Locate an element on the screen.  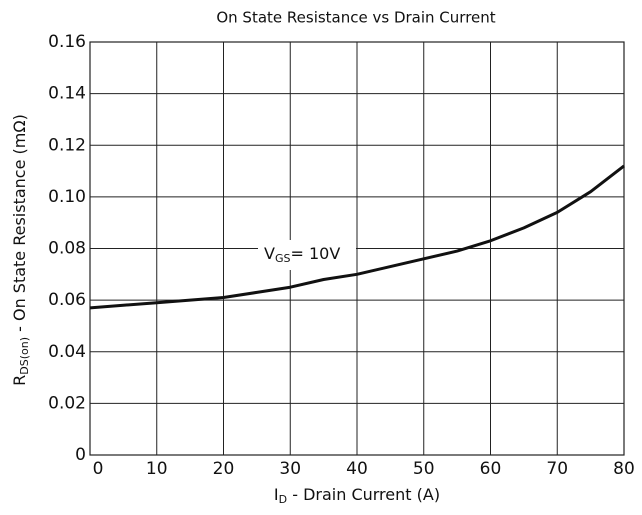
x-tick-label: 60 is located at coordinates (491, 469).